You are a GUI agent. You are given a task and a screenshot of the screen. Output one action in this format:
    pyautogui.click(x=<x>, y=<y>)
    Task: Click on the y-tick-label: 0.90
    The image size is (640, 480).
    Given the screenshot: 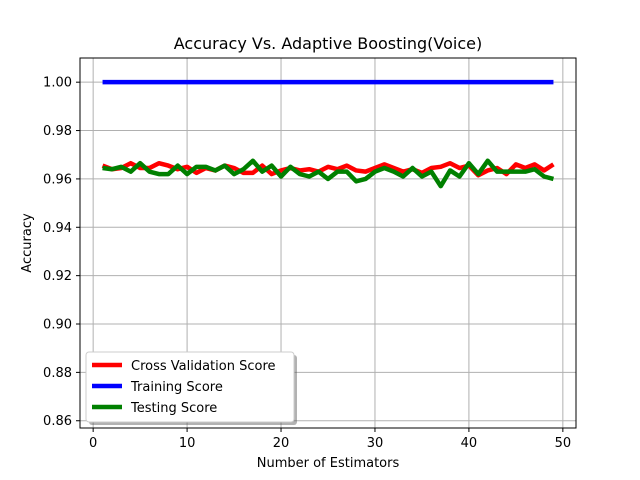 What is the action you would take?
    pyautogui.click(x=57, y=325)
    